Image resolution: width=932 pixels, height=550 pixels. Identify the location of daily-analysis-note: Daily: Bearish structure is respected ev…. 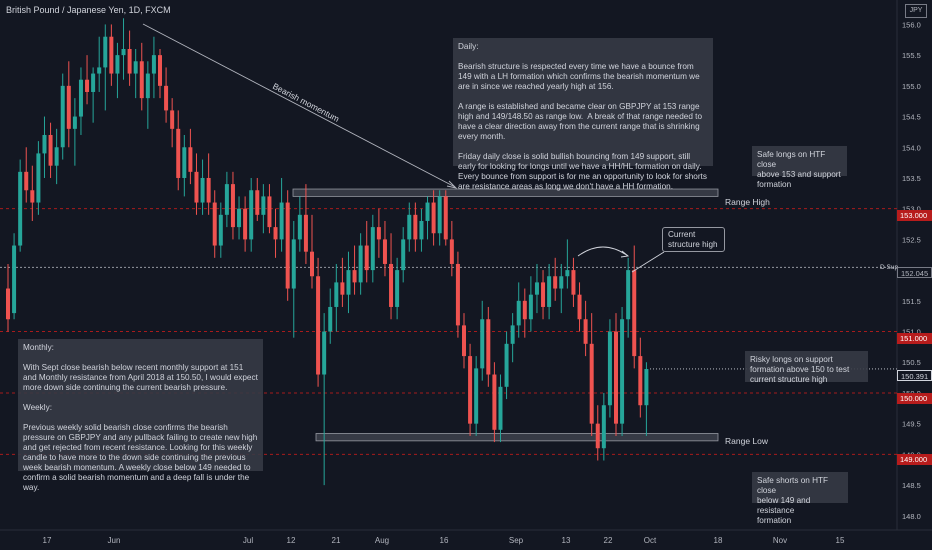
(583, 114).